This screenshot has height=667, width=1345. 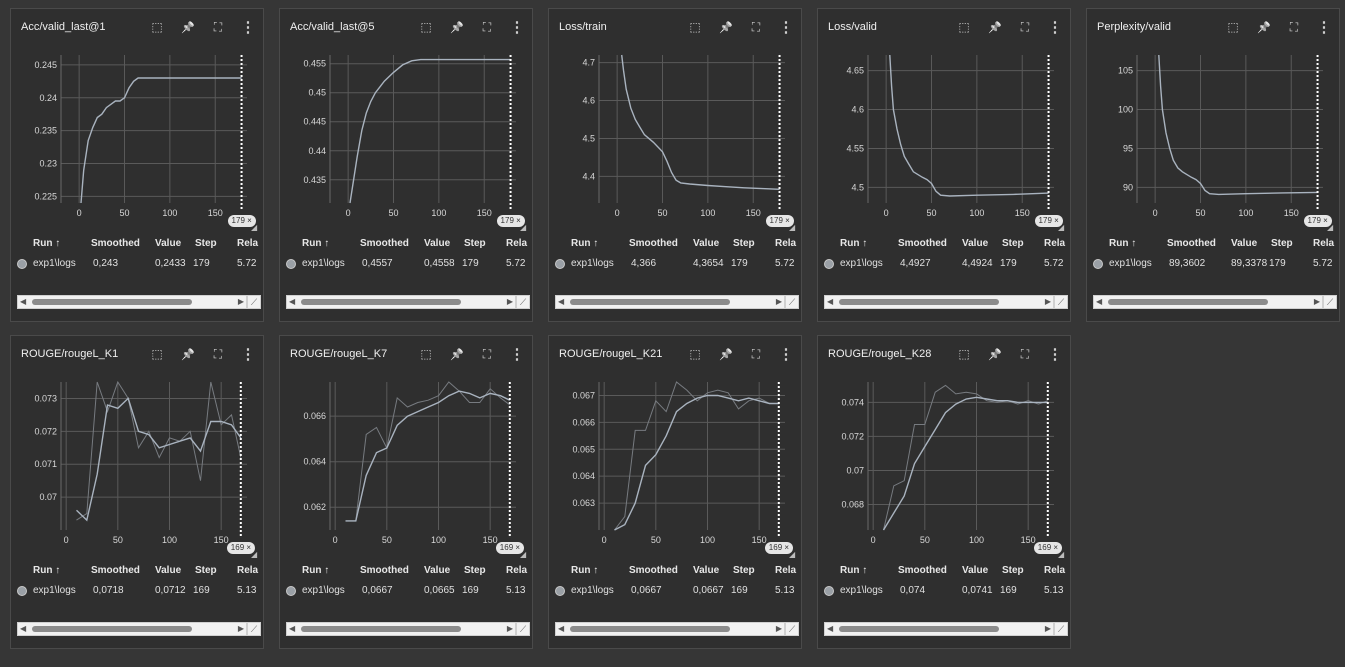 I want to click on table-row: exp1\logs 0,243 0,2433 179 5.72, so click(x=138, y=265).